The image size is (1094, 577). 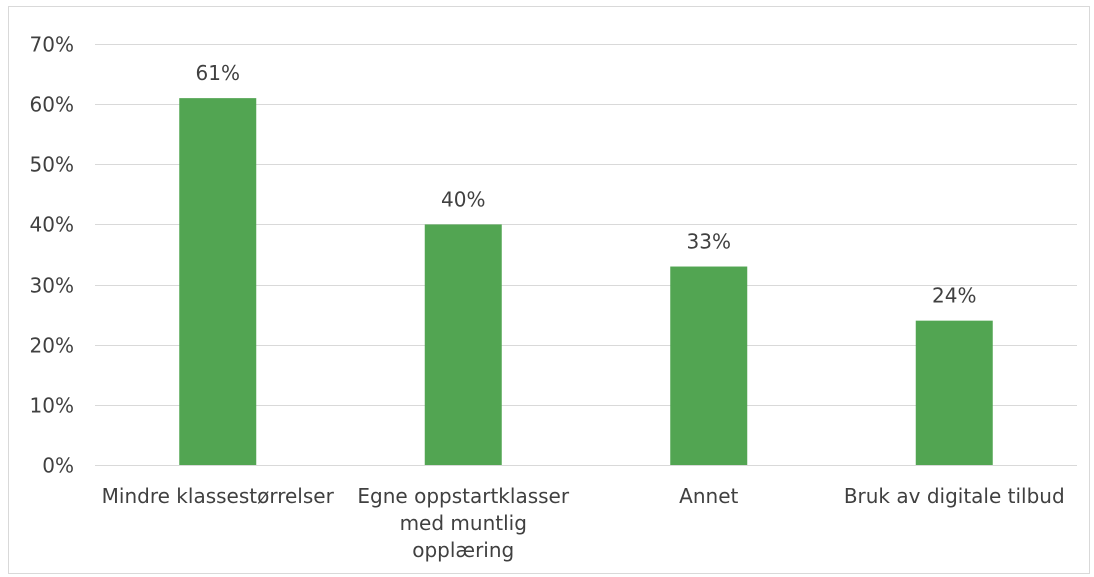 I want to click on y-tick-label: 10%, so click(x=52, y=406).